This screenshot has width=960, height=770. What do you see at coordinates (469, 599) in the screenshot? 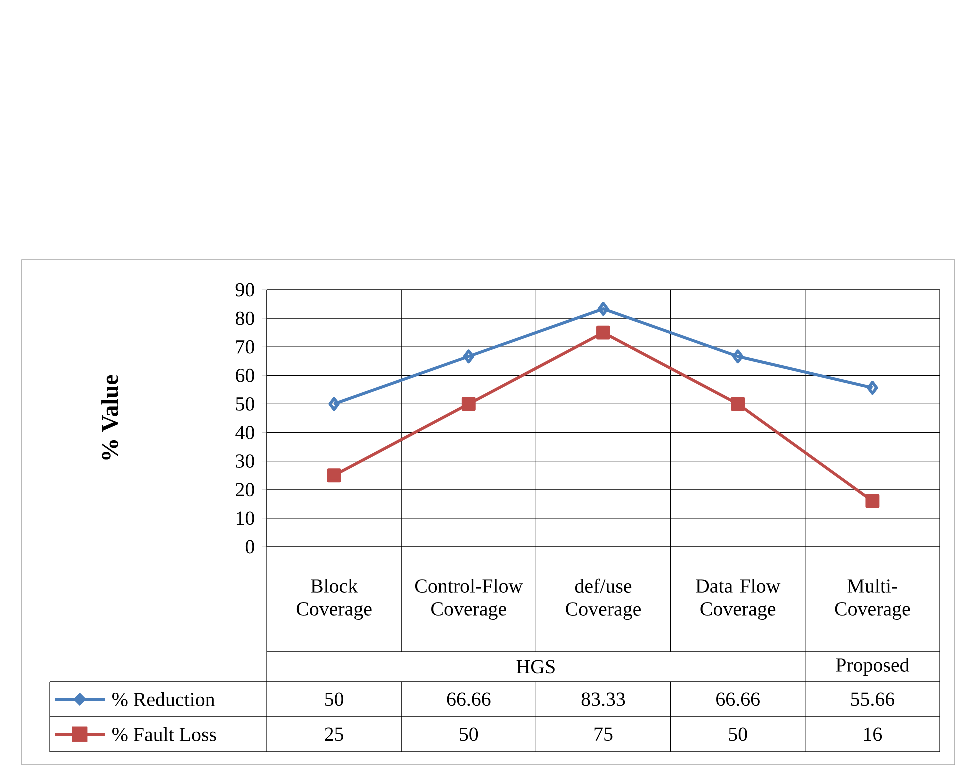
I see `x-tick-label: Control-Flow Coverage` at bounding box center [469, 599].